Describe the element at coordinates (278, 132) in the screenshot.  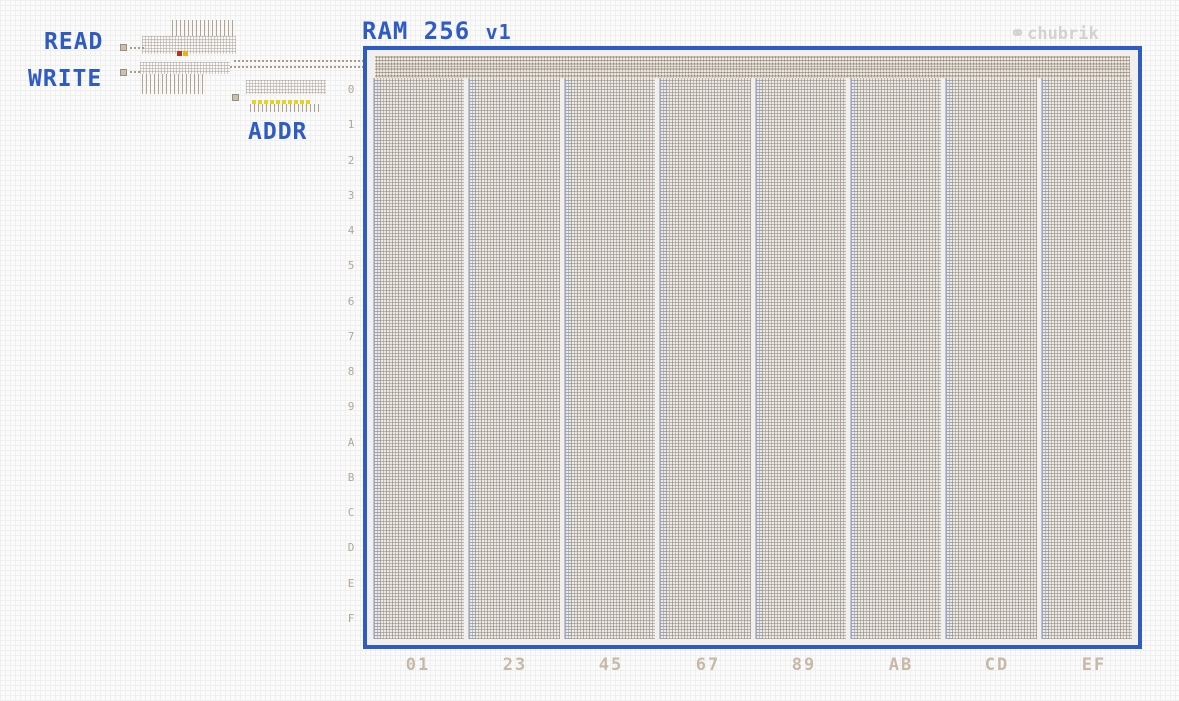
I see `addr-label: ADDR` at that location.